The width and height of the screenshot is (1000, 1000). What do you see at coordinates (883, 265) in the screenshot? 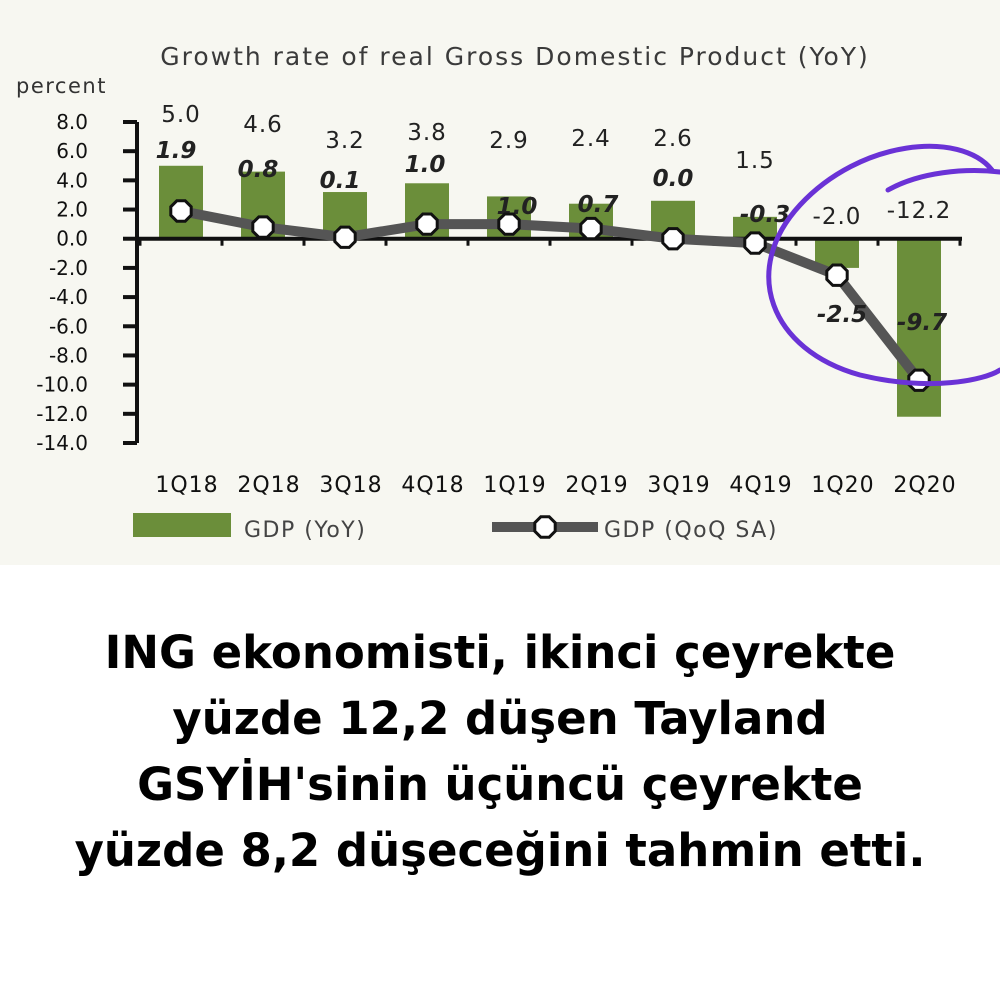
I see `annotation-circle` at bounding box center [883, 265].